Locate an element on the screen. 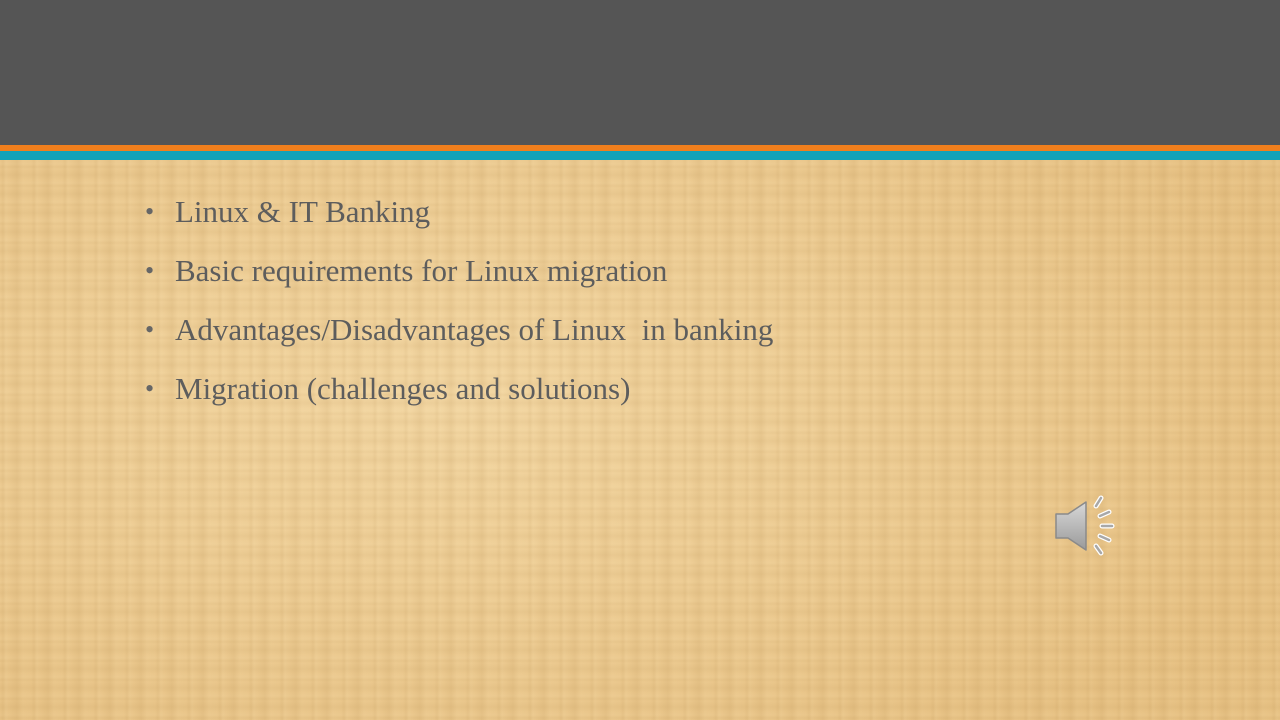 The width and height of the screenshot is (1280, 720). speaker-icon is located at coordinates (1086, 524).